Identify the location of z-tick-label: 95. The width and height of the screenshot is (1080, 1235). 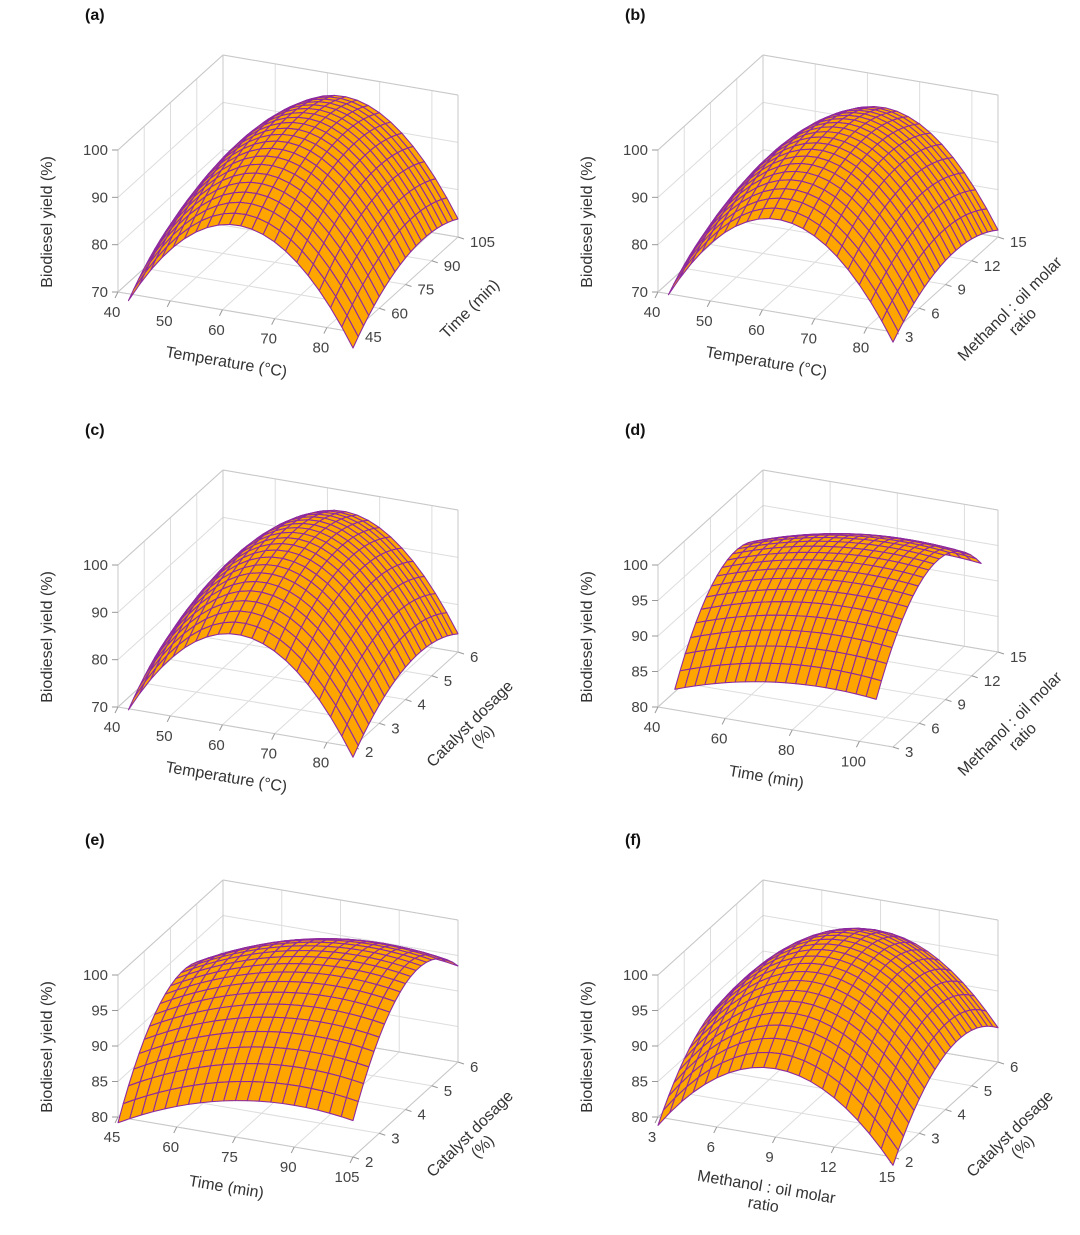
(639, 601).